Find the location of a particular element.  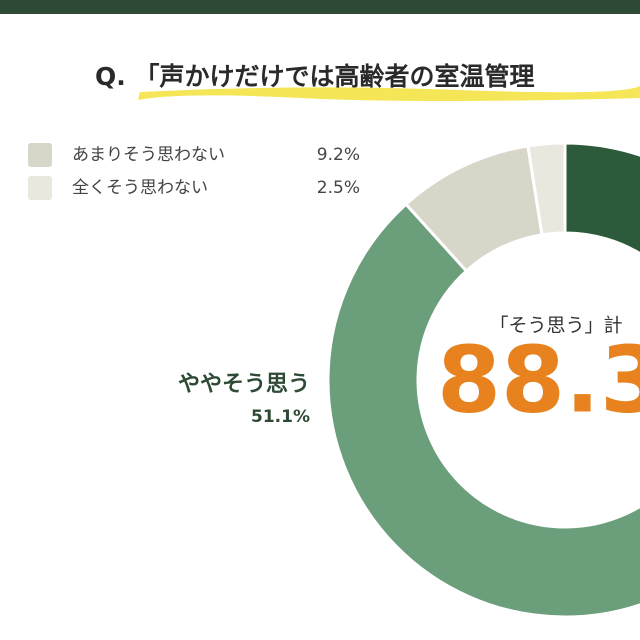

legend-label: 全くそう思わない is located at coordinates (140, 188).